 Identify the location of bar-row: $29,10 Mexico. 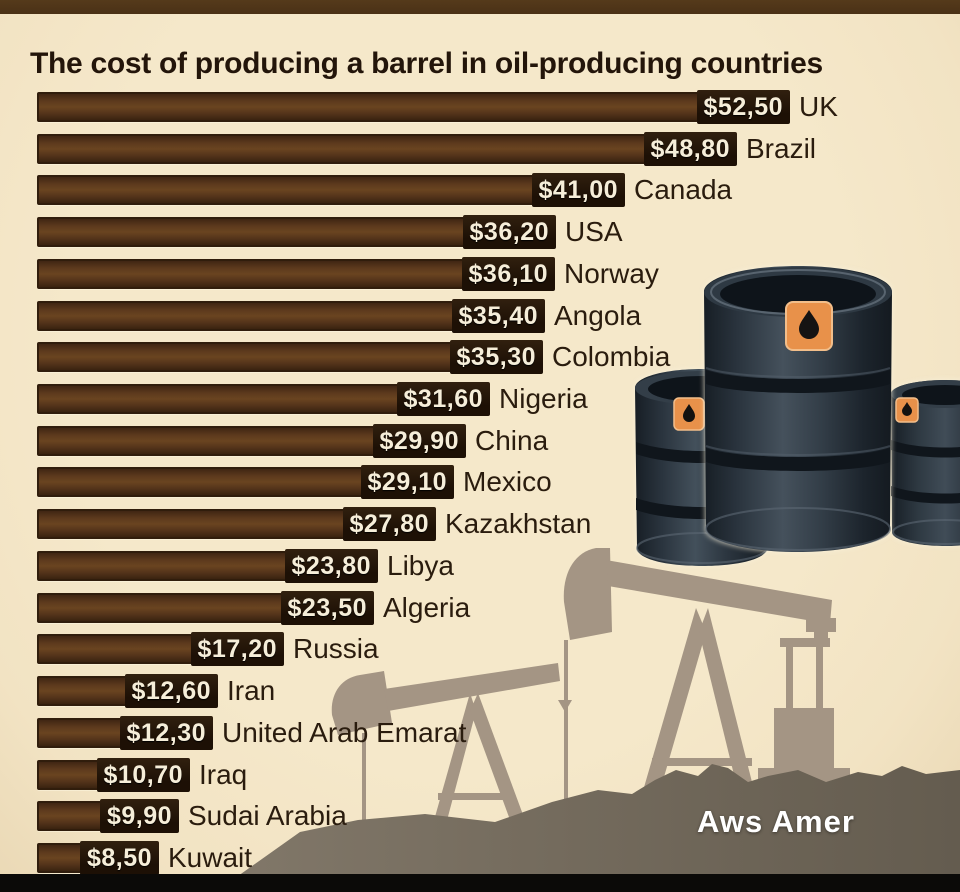
(497, 482).